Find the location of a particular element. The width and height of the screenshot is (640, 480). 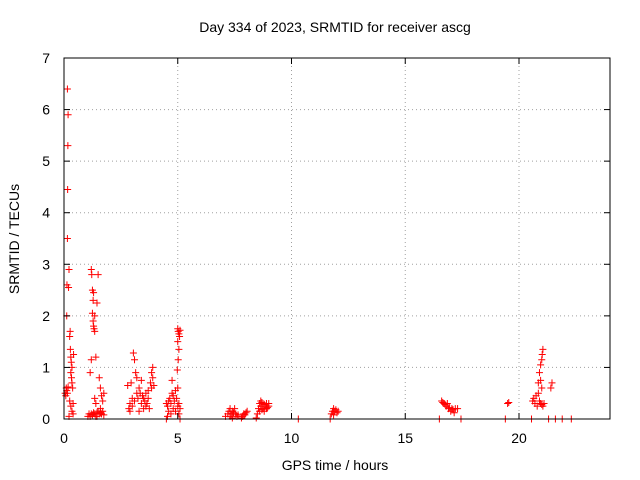

y-tick-label: 5 is located at coordinates (46, 161).